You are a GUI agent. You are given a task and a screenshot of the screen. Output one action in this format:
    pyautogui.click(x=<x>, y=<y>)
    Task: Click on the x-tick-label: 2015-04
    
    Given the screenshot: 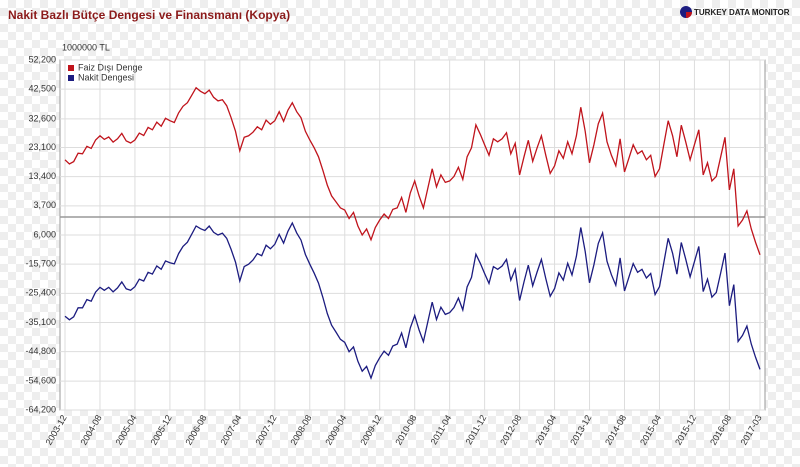 What is the action you would take?
    pyautogui.click(x=650, y=430)
    